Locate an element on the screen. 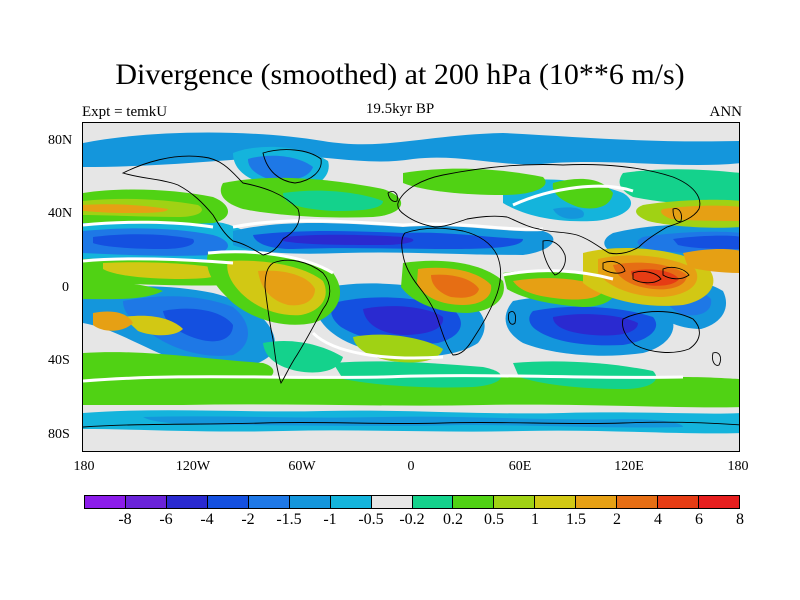  colorbar-label: 1 is located at coordinates (535, 519).